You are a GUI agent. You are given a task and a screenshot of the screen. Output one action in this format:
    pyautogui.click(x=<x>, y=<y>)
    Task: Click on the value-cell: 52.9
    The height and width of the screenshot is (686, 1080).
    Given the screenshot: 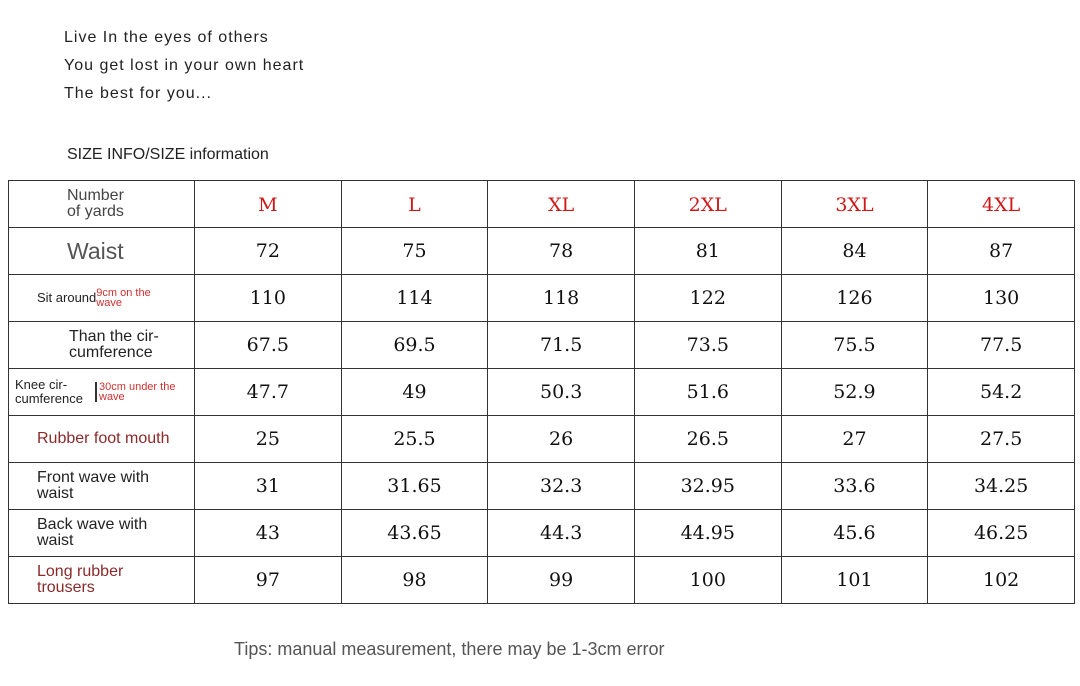 What is the action you would take?
    pyautogui.click(x=854, y=392)
    